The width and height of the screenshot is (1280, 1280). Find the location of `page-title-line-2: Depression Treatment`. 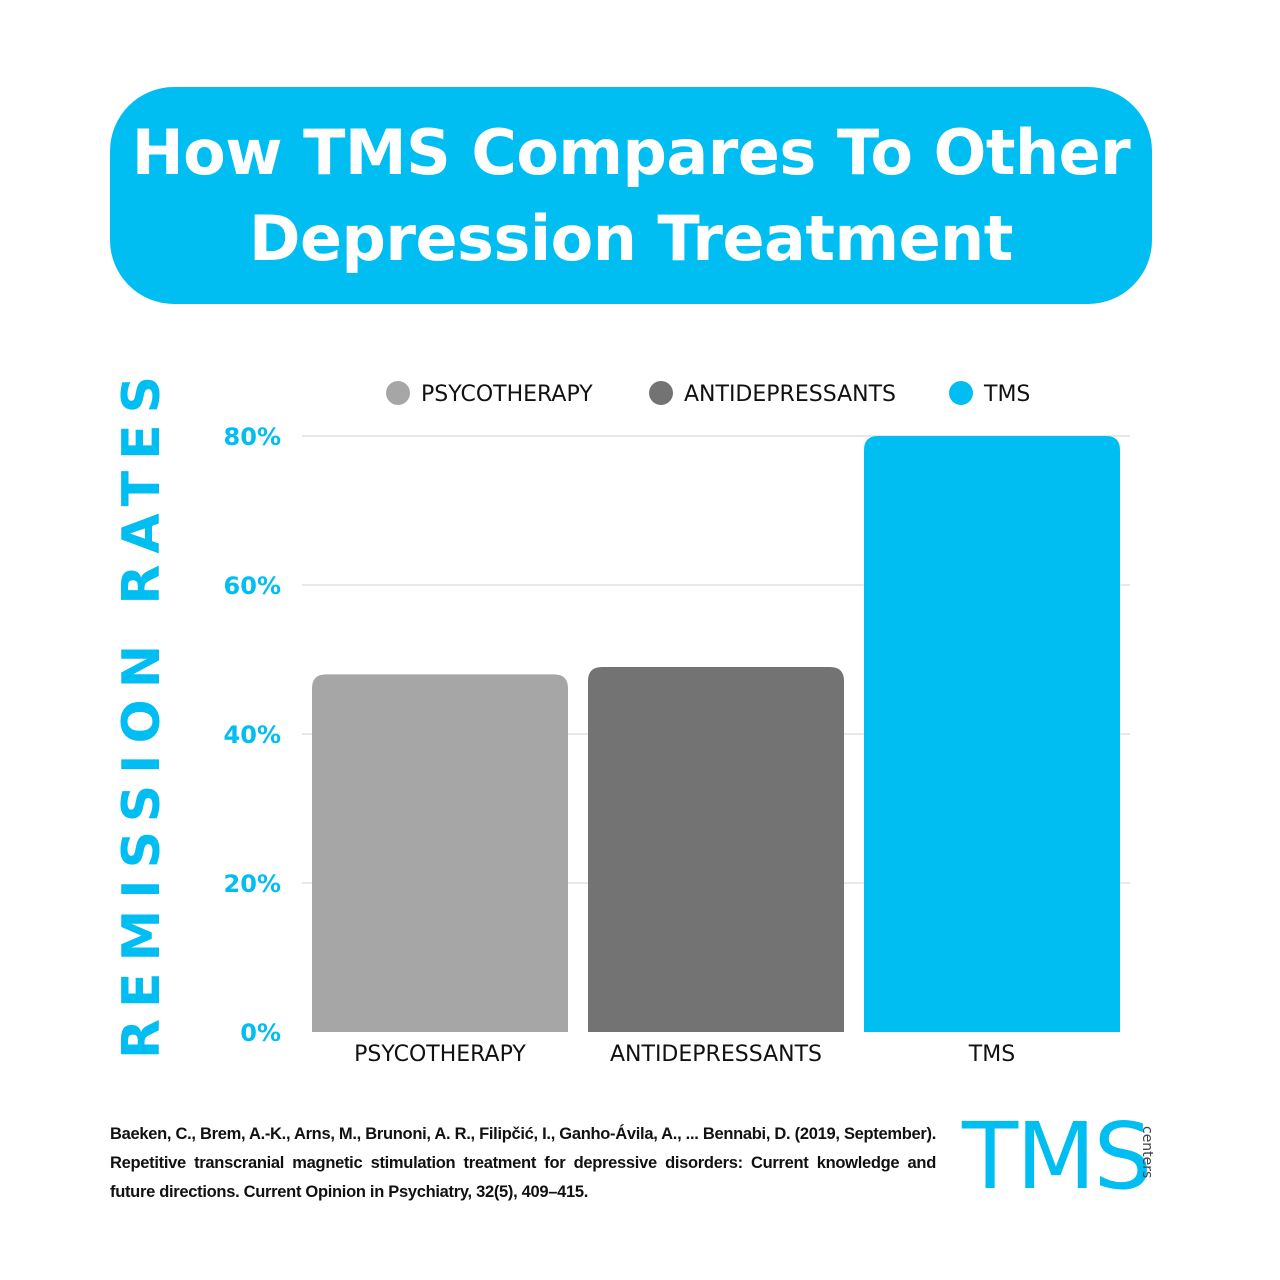

page-title-line-2: Depression Treatment is located at coordinates (631, 238).